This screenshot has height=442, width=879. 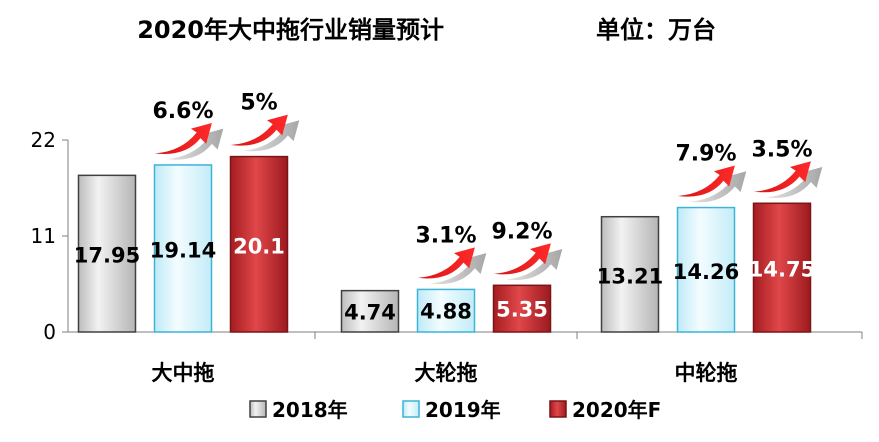 I want to click on chart-title: 2020年大中拖行业销量预计, so click(x=290, y=30).